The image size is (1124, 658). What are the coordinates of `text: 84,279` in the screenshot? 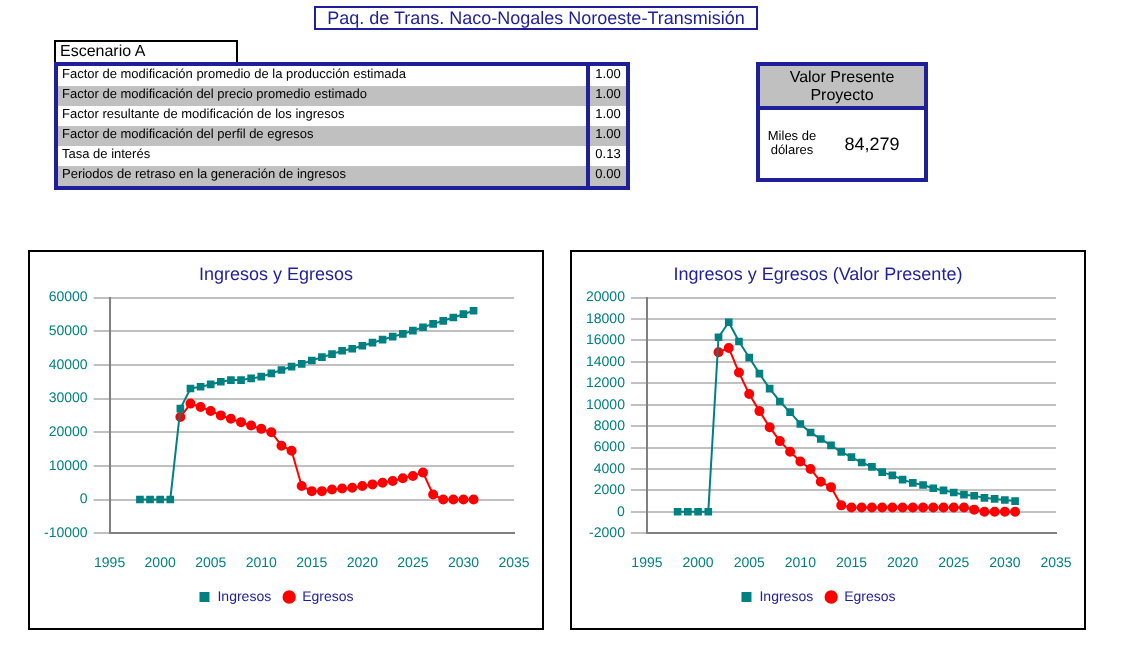 It's located at (872, 144).